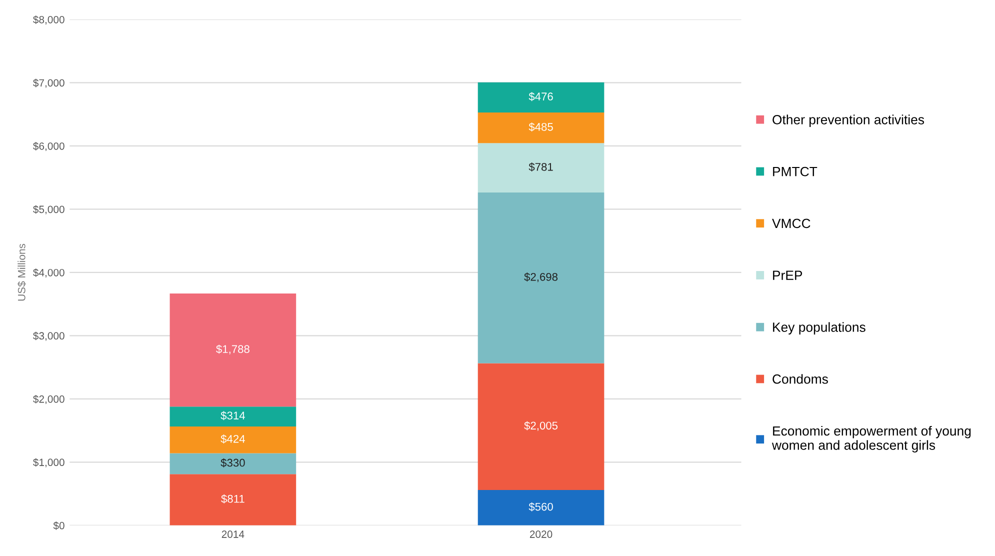  Describe the element at coordinates (48, 209) in the screenshot. I see `y-tick-label: $5,000` at that location.